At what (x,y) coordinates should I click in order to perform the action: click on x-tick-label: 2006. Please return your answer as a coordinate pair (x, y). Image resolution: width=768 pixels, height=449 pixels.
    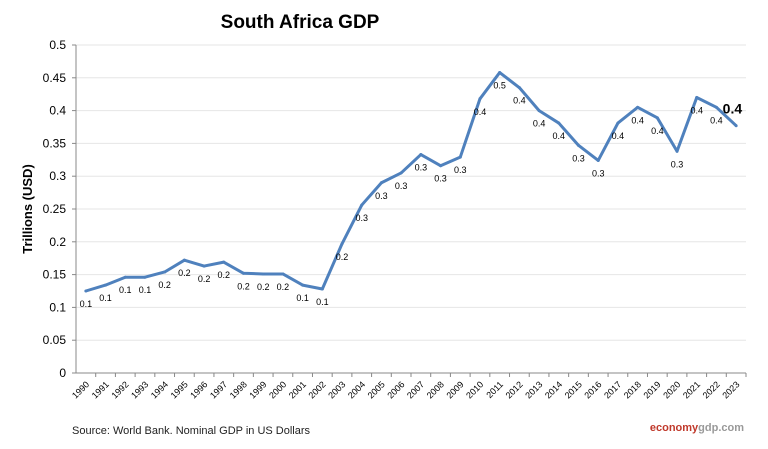
    Looking at the image, I should click on (395, 389).